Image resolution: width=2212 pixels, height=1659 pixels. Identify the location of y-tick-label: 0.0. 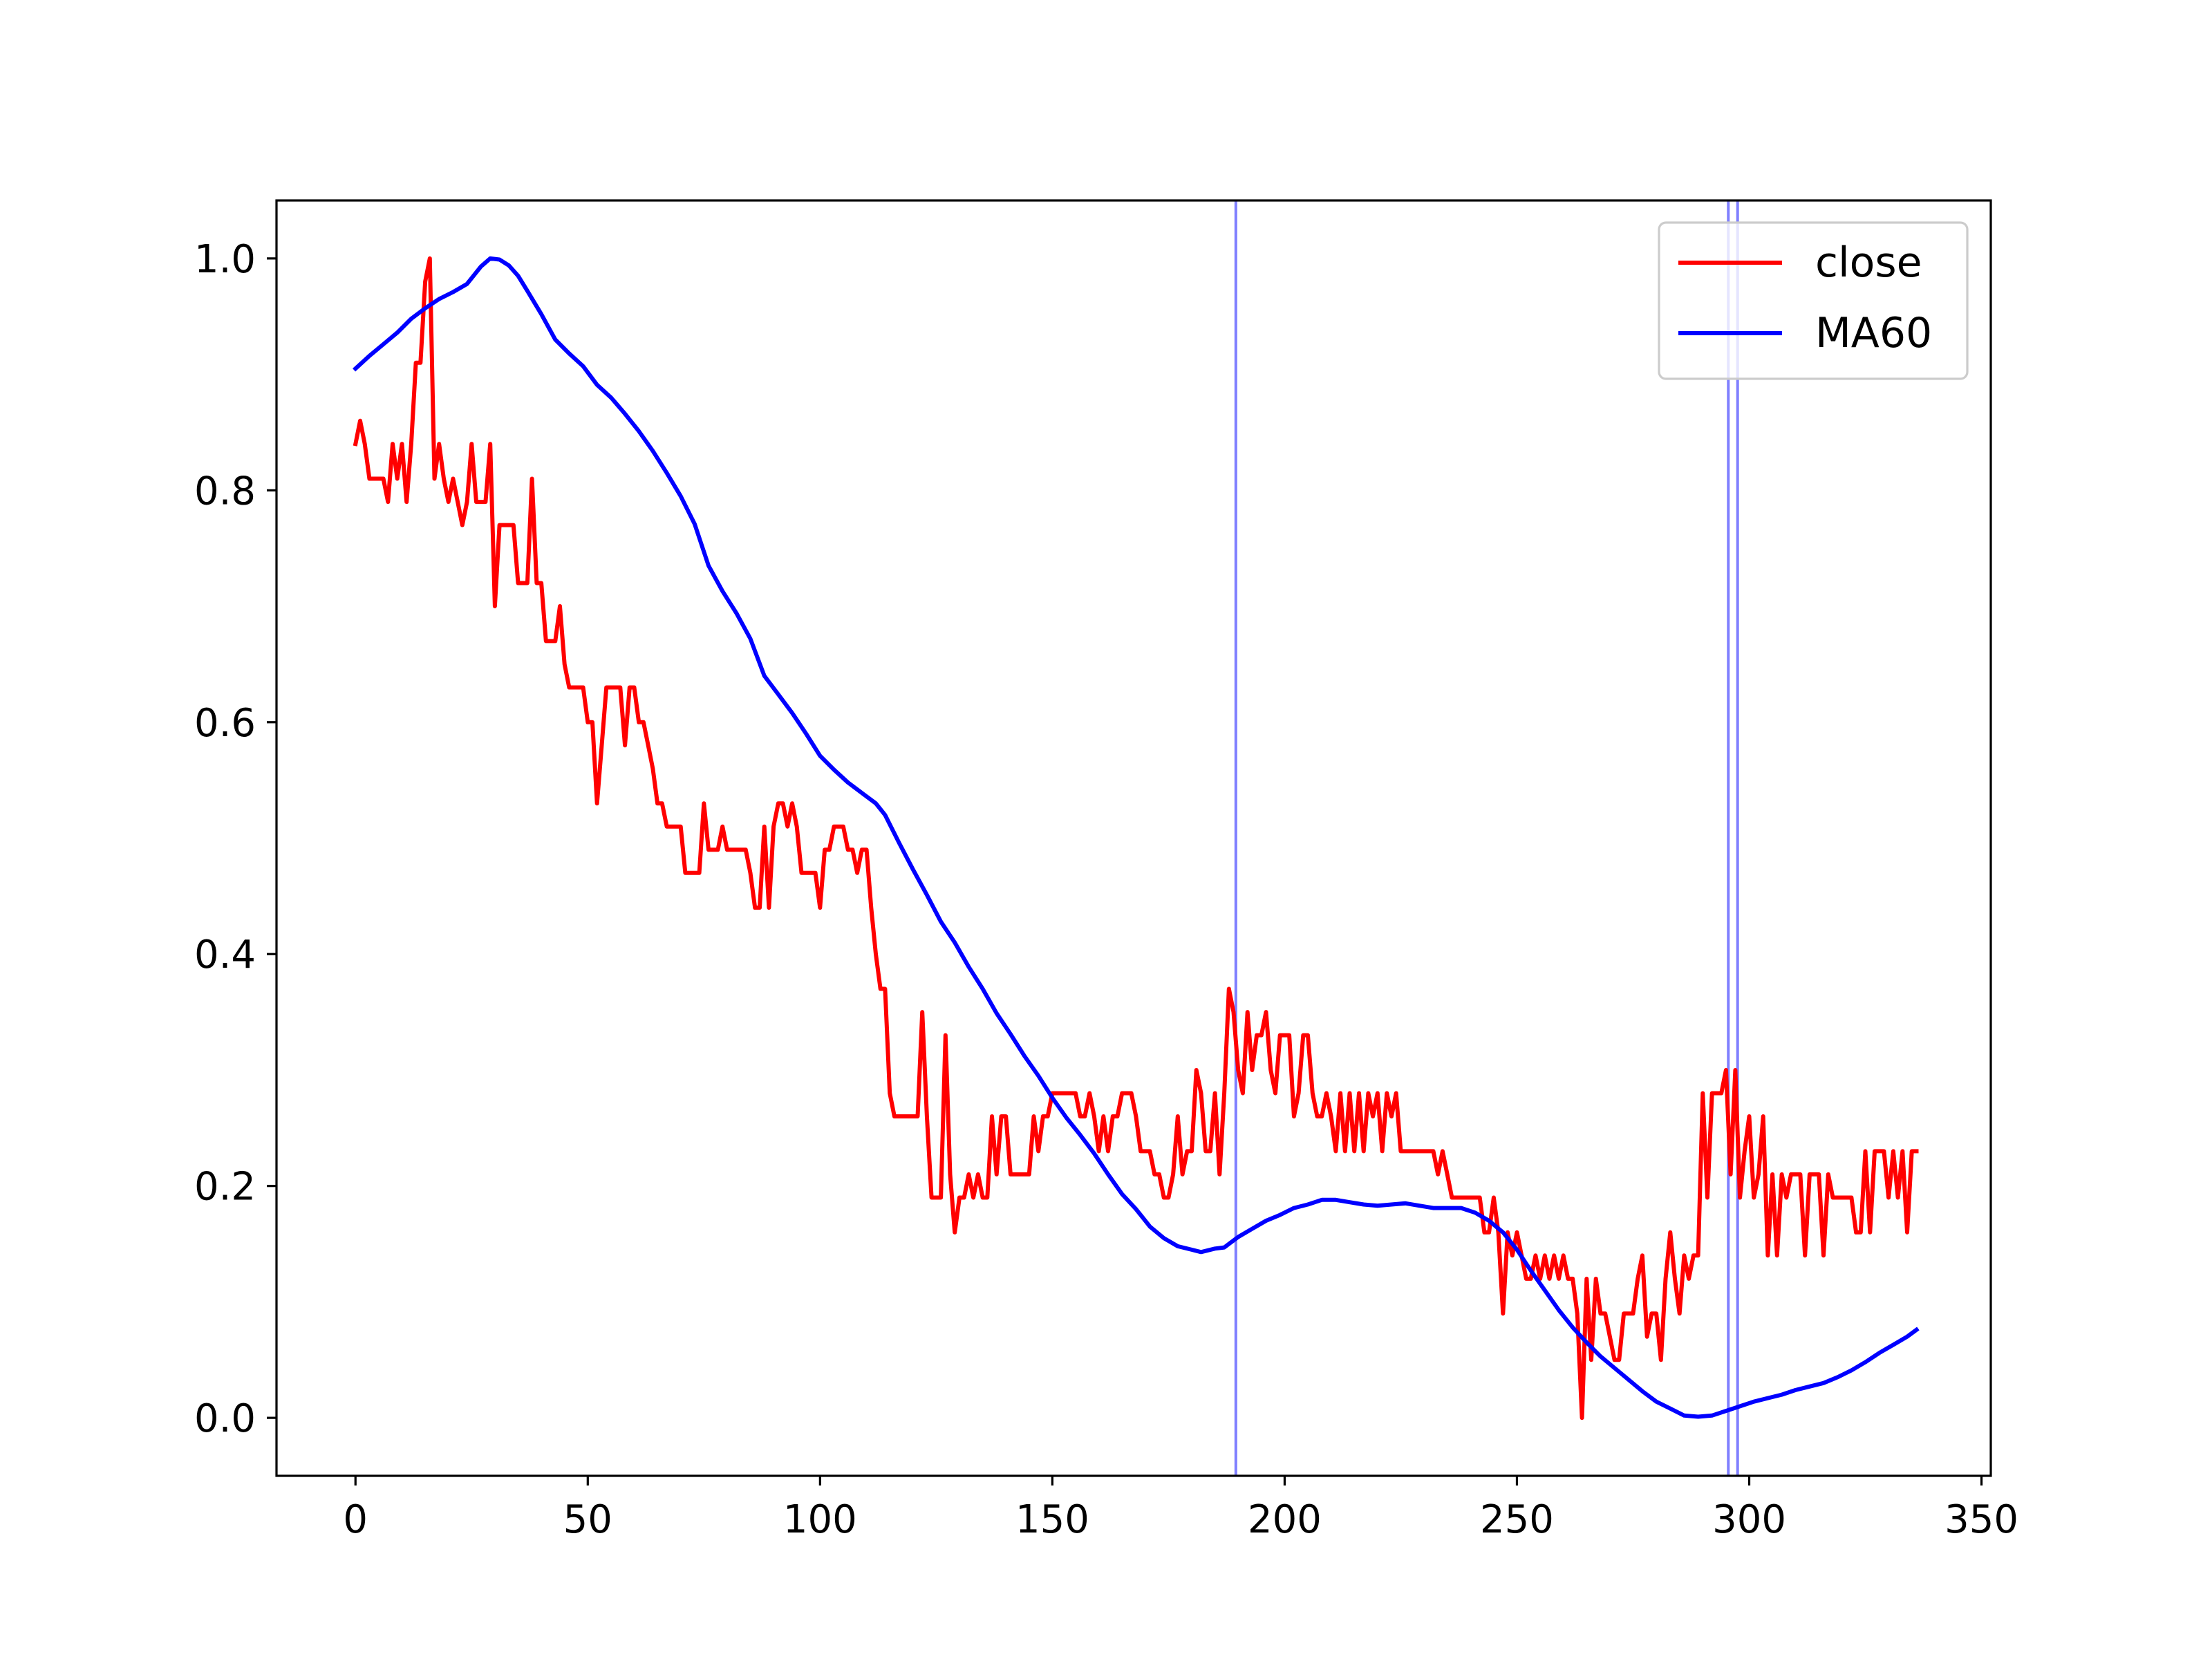
(225, 1418).